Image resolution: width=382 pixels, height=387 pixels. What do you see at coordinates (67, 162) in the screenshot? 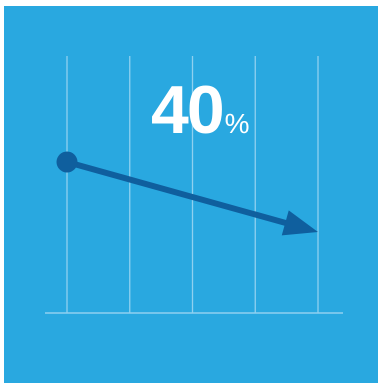
I see `trend-start-point` at bounding box center [67, 162].